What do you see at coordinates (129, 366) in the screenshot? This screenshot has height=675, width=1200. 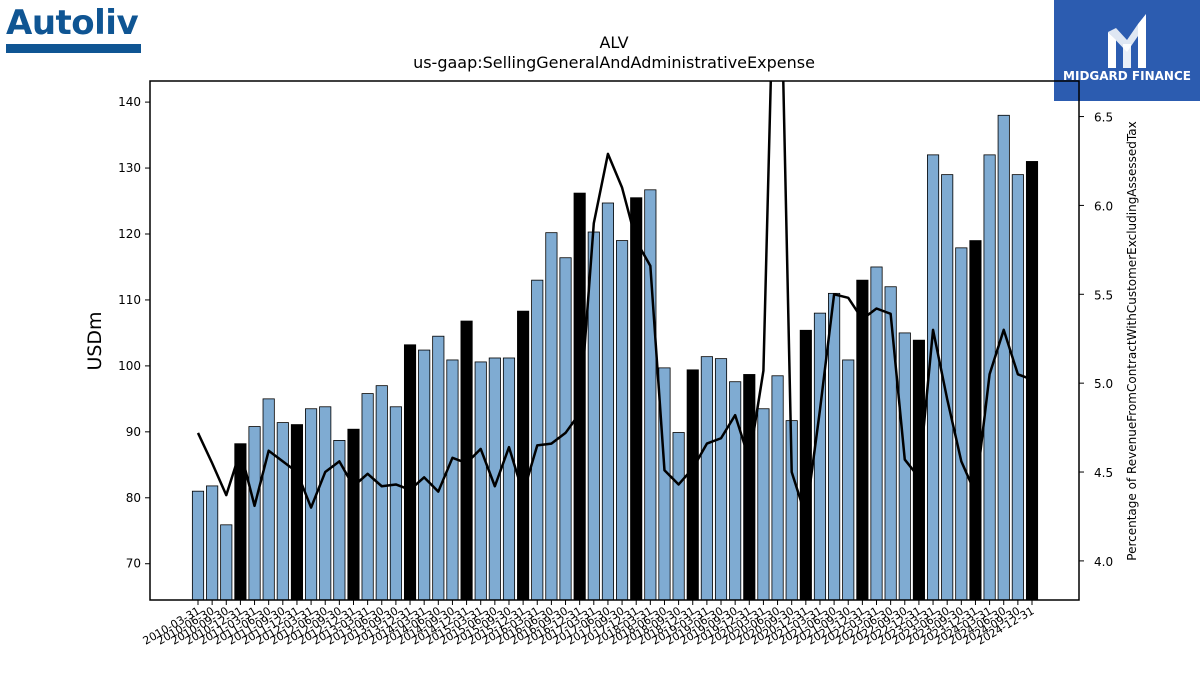 I see `y-tick-label: 100` at bounding box center [129, 366].